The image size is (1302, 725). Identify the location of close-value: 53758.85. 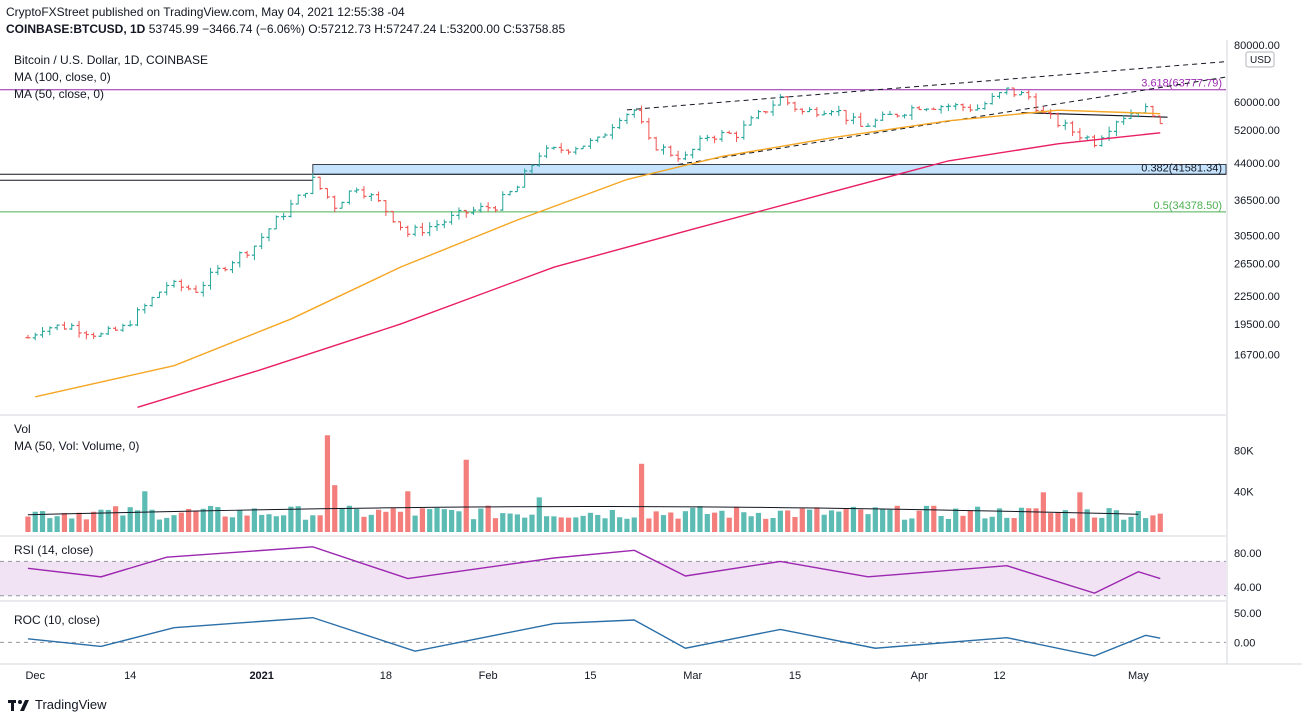
(540, 29).